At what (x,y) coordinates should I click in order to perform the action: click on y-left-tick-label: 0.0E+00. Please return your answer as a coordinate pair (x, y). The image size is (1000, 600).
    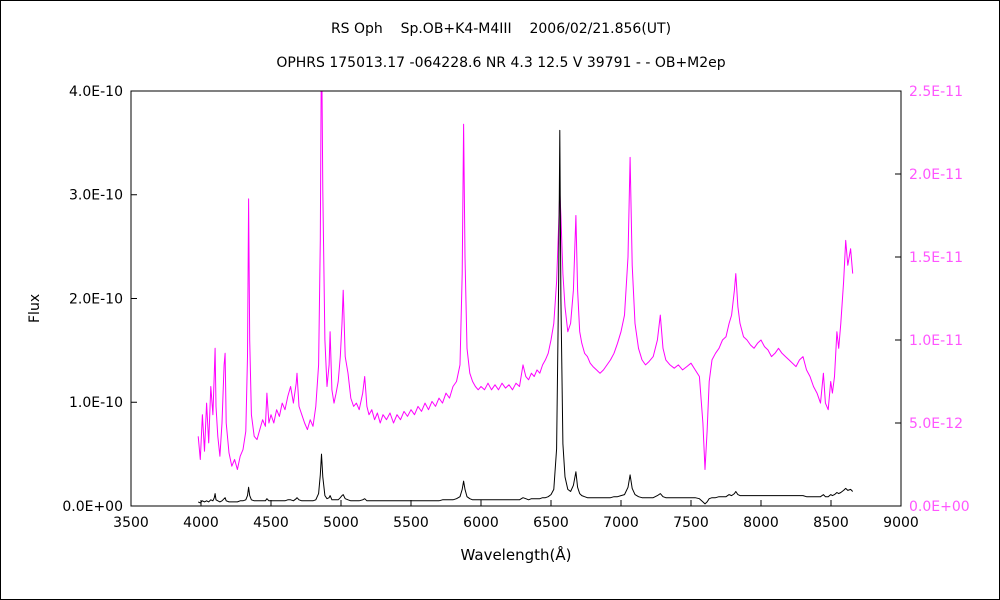
    Looking at the image, I should click on (92, 507).